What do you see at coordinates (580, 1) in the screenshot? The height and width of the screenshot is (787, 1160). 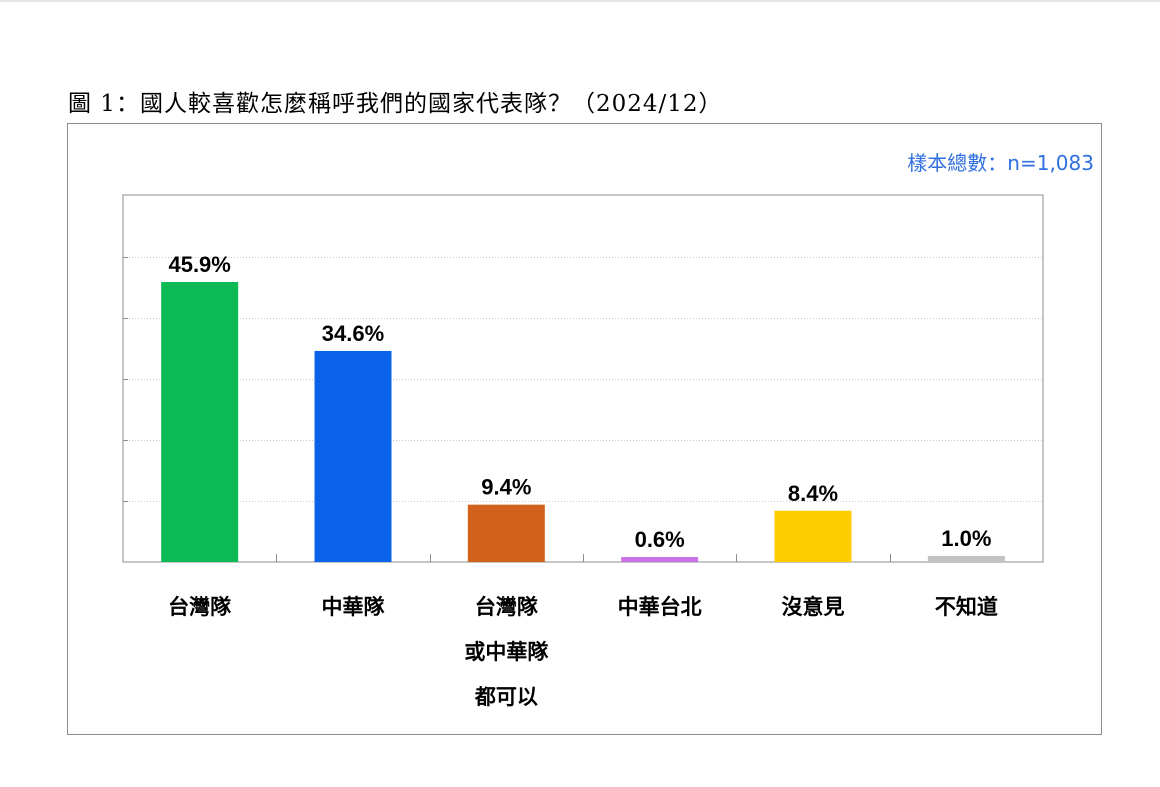 I see `top-rule` at bounding box center [580, 1].